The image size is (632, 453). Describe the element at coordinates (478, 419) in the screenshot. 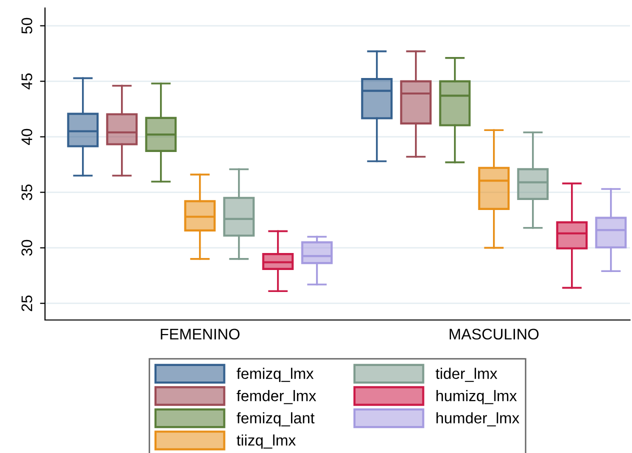

I see `legend-label: humder_lmx` at that location.